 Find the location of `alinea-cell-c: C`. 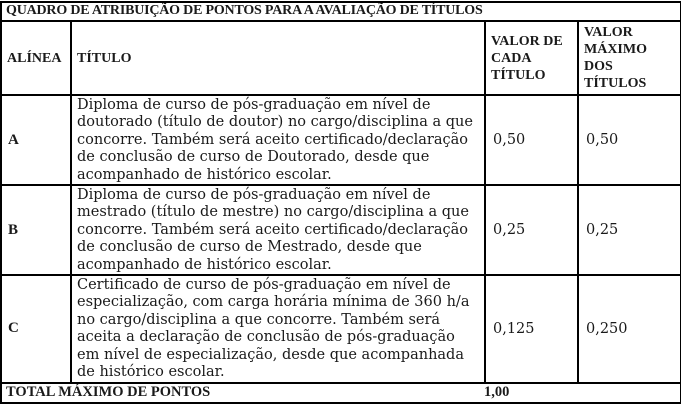

alinea-cell-c: C is located at coordinates (36, 329).